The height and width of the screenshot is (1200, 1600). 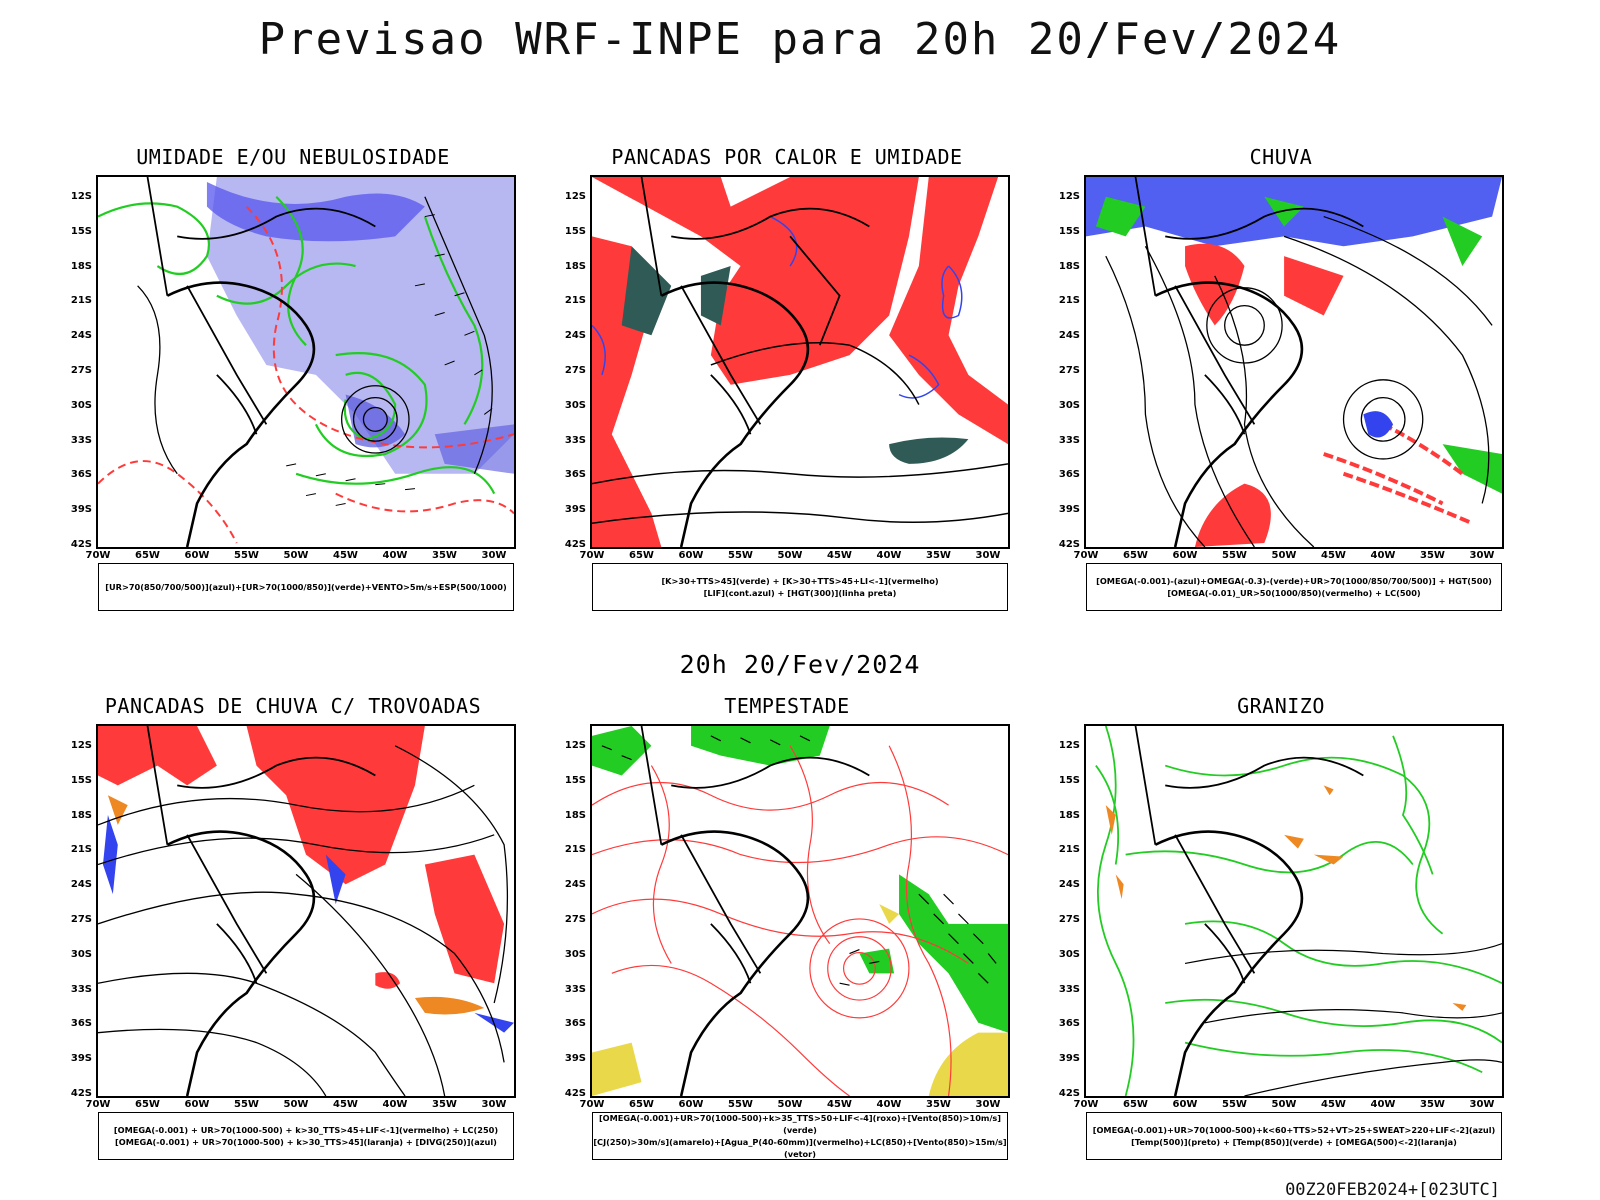 I want to click on pressure-isobars, so click(x=315, y=335).